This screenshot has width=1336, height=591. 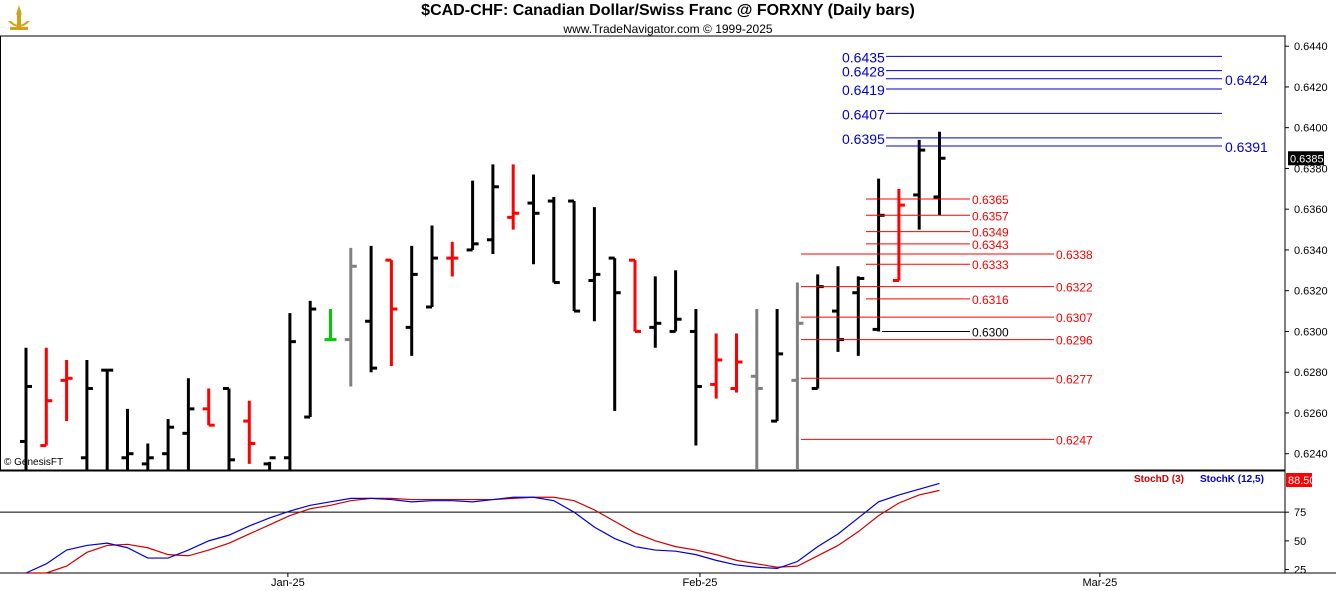 What do you see at coordinates (1074, 379) in the screenshot?
I see `fib-level-label: 0.6277` at bounding box center [1074, 379].